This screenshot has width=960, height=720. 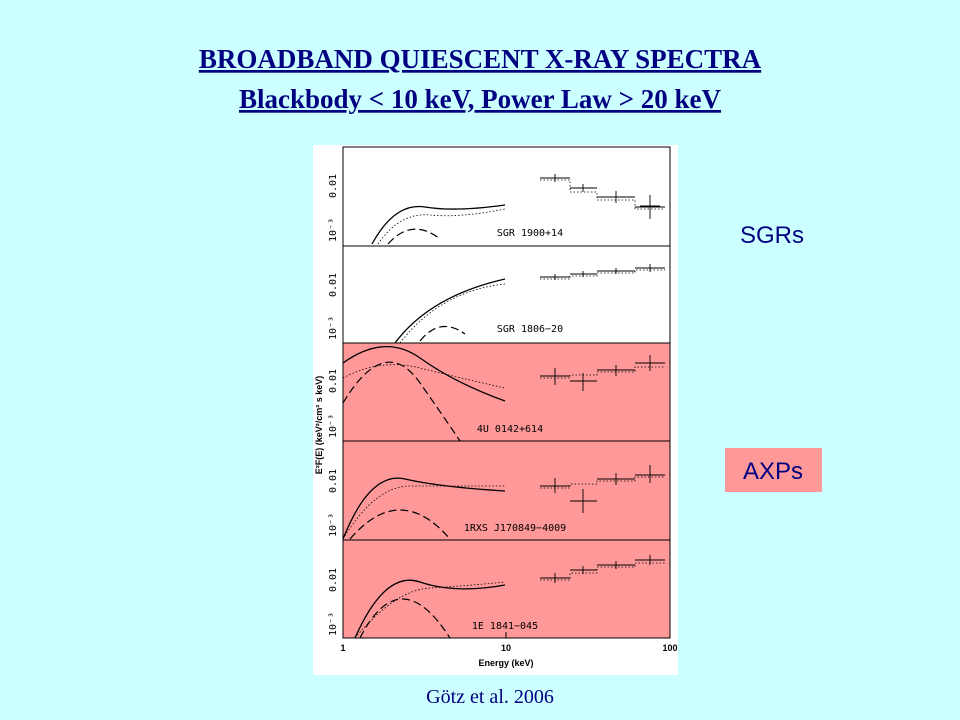 I want to click on panel-label: 1RXS J170849−4009, so click(x=515, y=528).